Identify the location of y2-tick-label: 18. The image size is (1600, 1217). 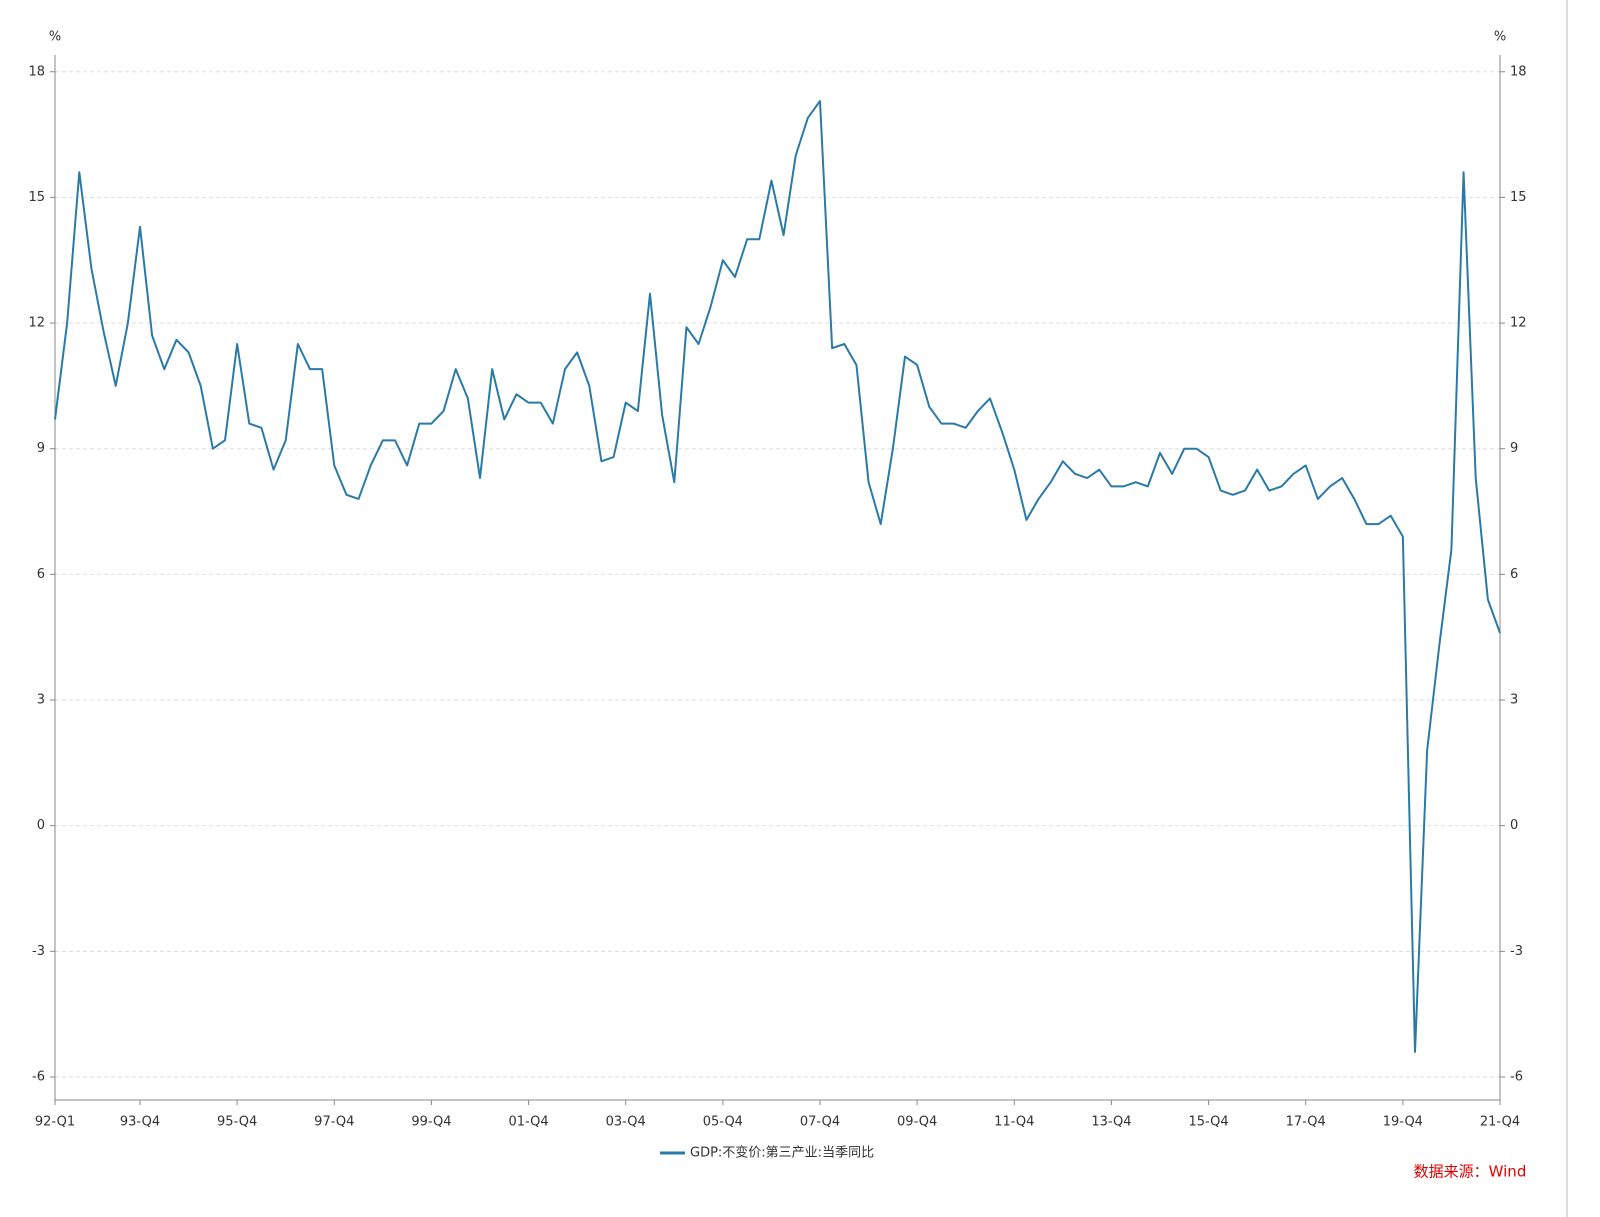
(1518, 71).